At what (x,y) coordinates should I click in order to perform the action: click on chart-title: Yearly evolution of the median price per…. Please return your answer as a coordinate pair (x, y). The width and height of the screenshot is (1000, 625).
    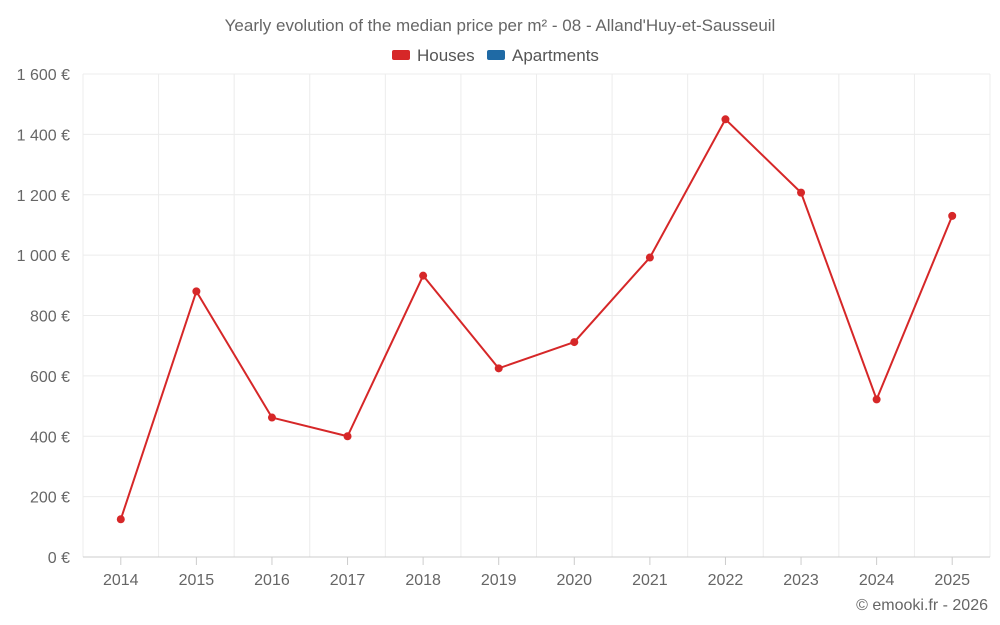
    Looking at the image, I should click on (500, 25).